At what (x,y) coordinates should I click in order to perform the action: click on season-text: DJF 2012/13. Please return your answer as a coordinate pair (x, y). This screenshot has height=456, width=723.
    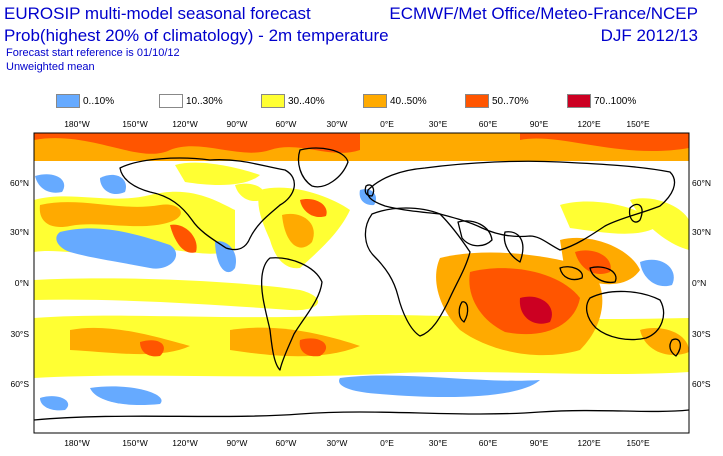
    Looking at the image, I should click on (649, 35).